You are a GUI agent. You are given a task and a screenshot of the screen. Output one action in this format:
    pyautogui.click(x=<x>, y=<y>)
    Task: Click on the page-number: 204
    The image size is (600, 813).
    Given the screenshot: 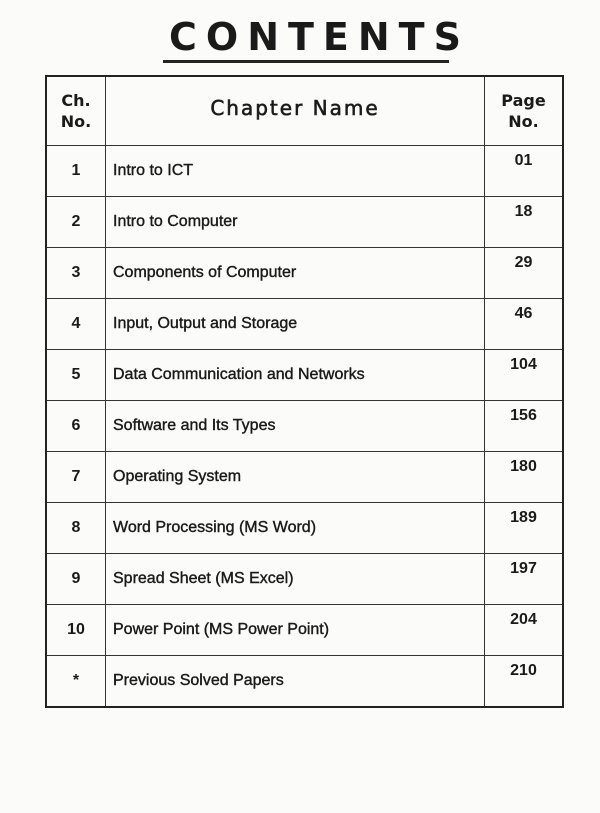 What is the action you would take?
    pyautogui.click(x=524, y=630)
    